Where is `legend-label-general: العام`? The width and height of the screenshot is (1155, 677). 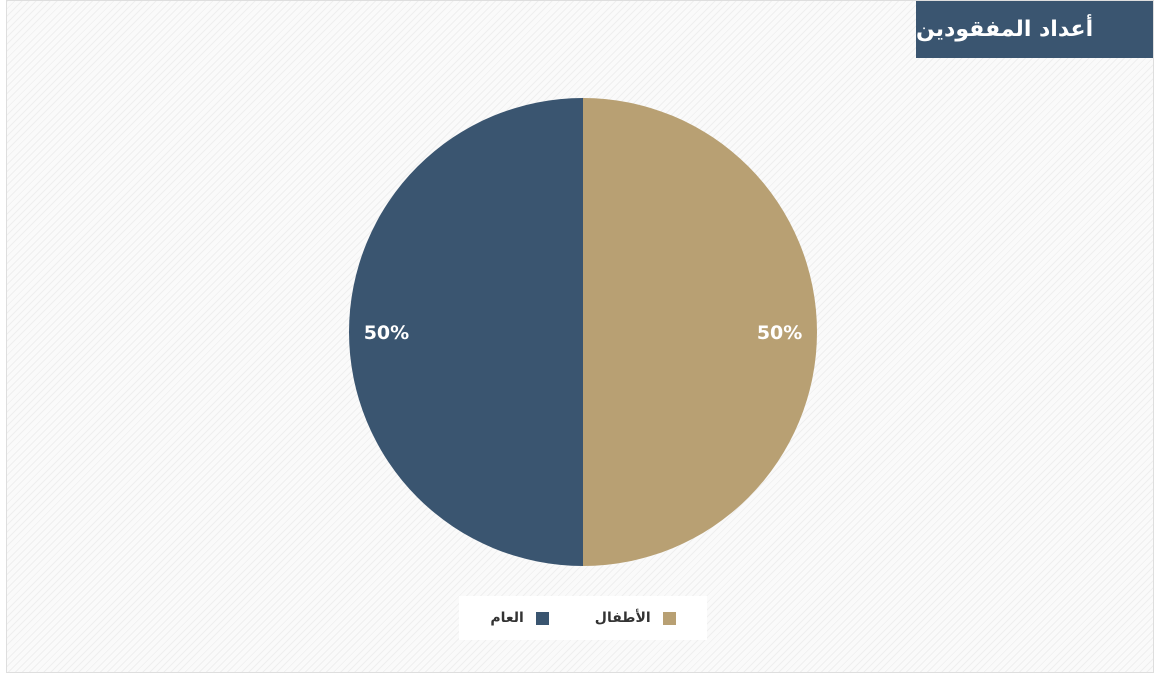 legend-label-general: العام is located at coordinates (507, 618).